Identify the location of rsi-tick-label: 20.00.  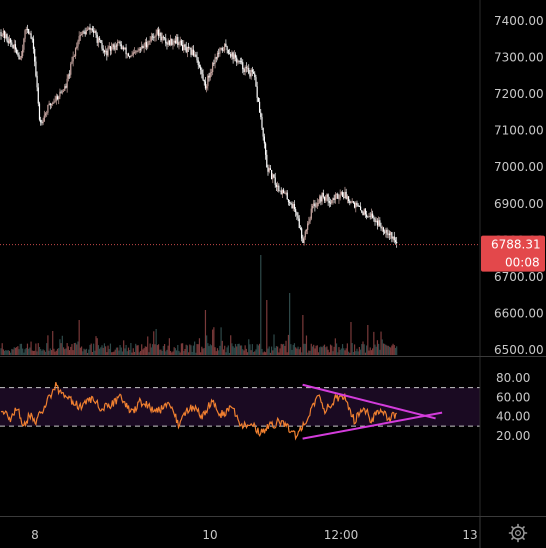
(513, 436).